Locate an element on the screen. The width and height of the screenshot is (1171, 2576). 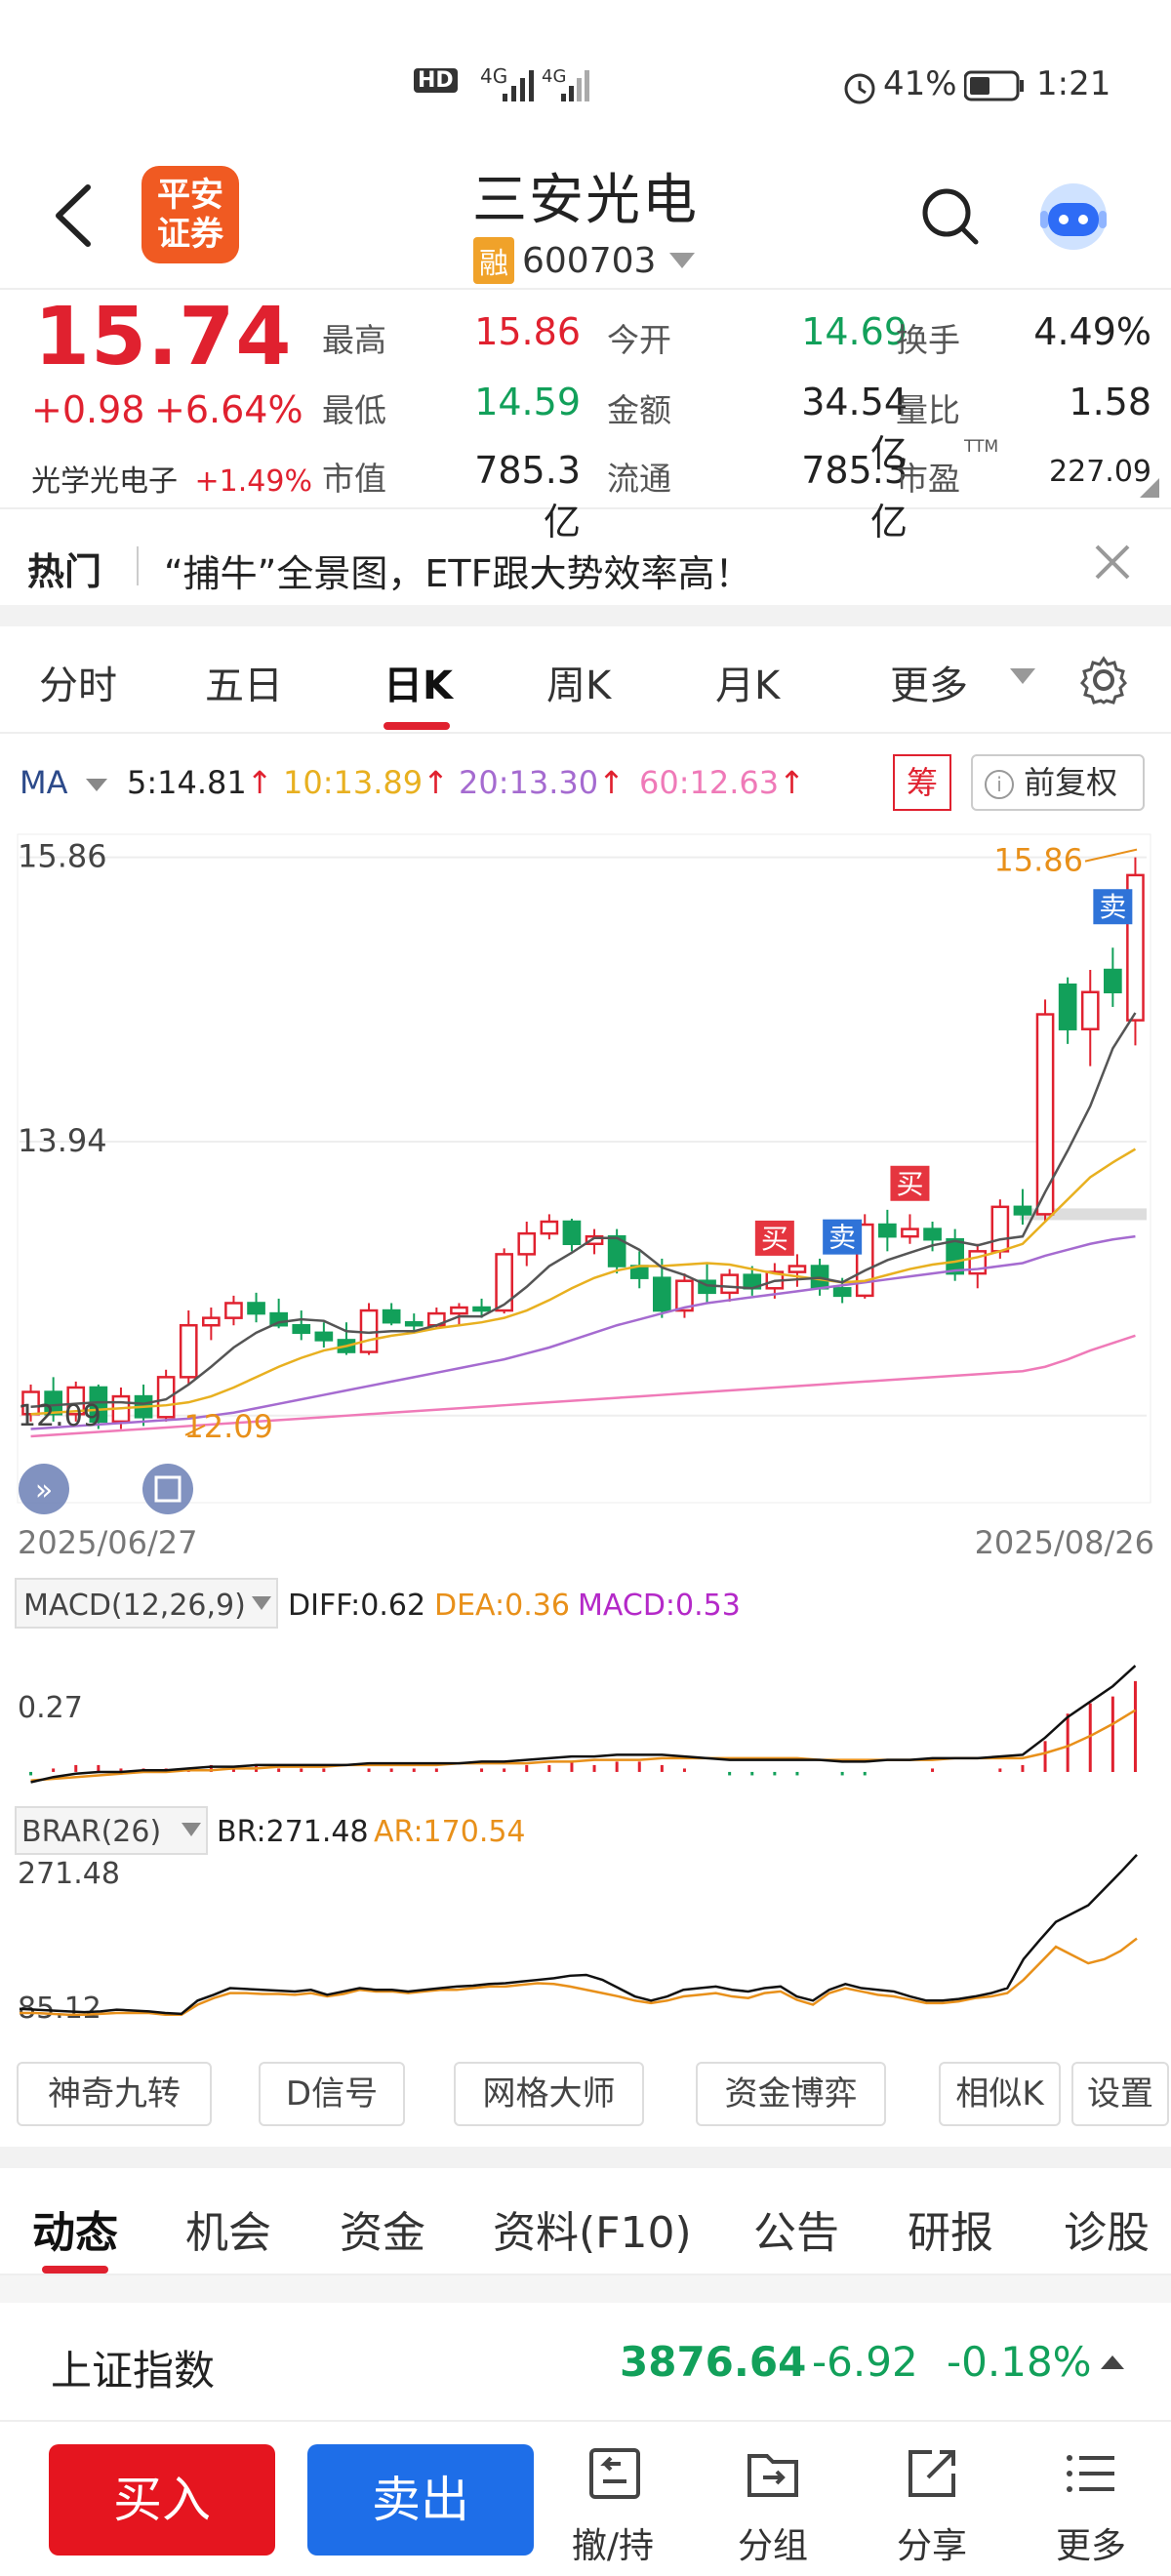
network-label: 4G is located at coordinates (494, 76).